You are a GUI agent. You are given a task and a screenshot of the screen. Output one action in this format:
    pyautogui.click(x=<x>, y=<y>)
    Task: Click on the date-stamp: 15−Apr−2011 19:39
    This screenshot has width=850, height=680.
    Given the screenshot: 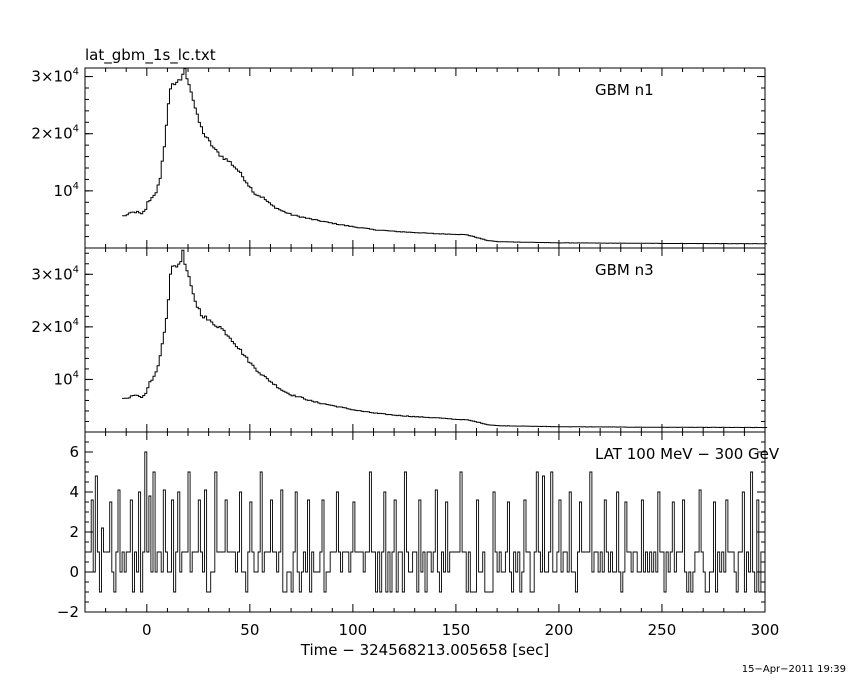 What is the action you would take?
    pyautogui.click(x=794, y=669)
    